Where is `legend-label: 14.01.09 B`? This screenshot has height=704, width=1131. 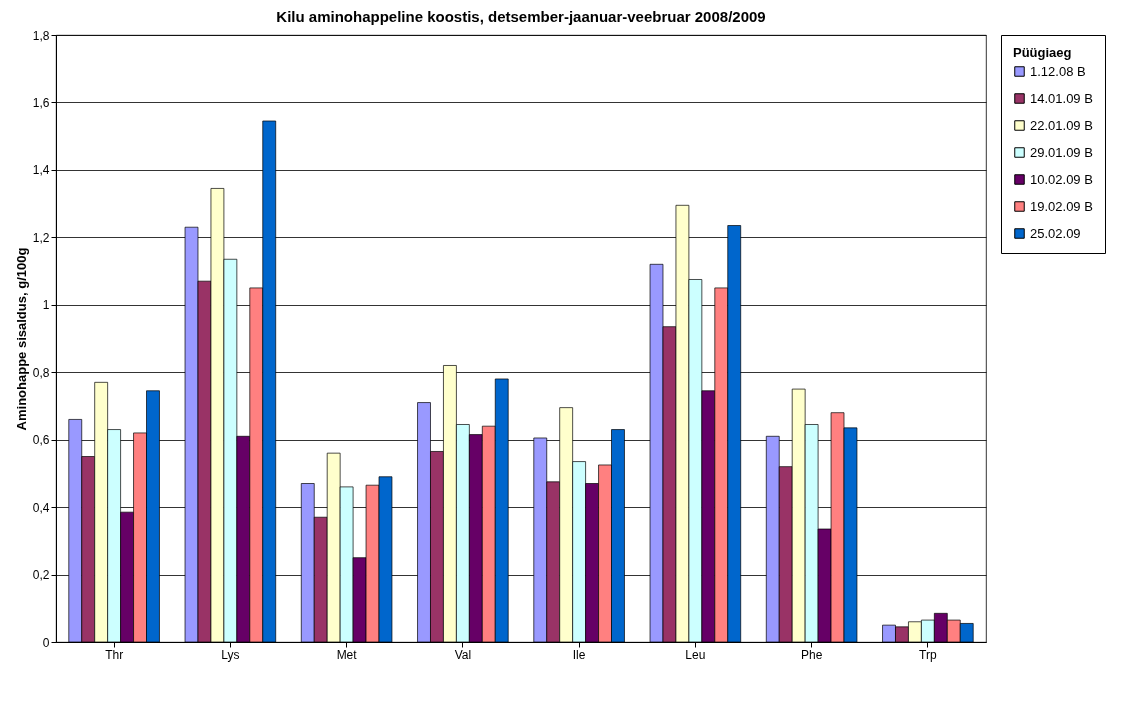
legend-label: 14.01.09 B is located at coordinates (1061, 98).